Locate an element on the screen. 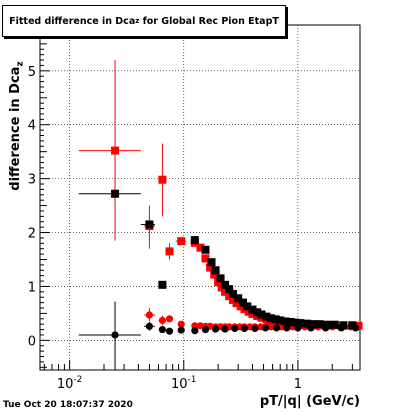  y-tick-label: 3 is located at coordinates (32, 180).